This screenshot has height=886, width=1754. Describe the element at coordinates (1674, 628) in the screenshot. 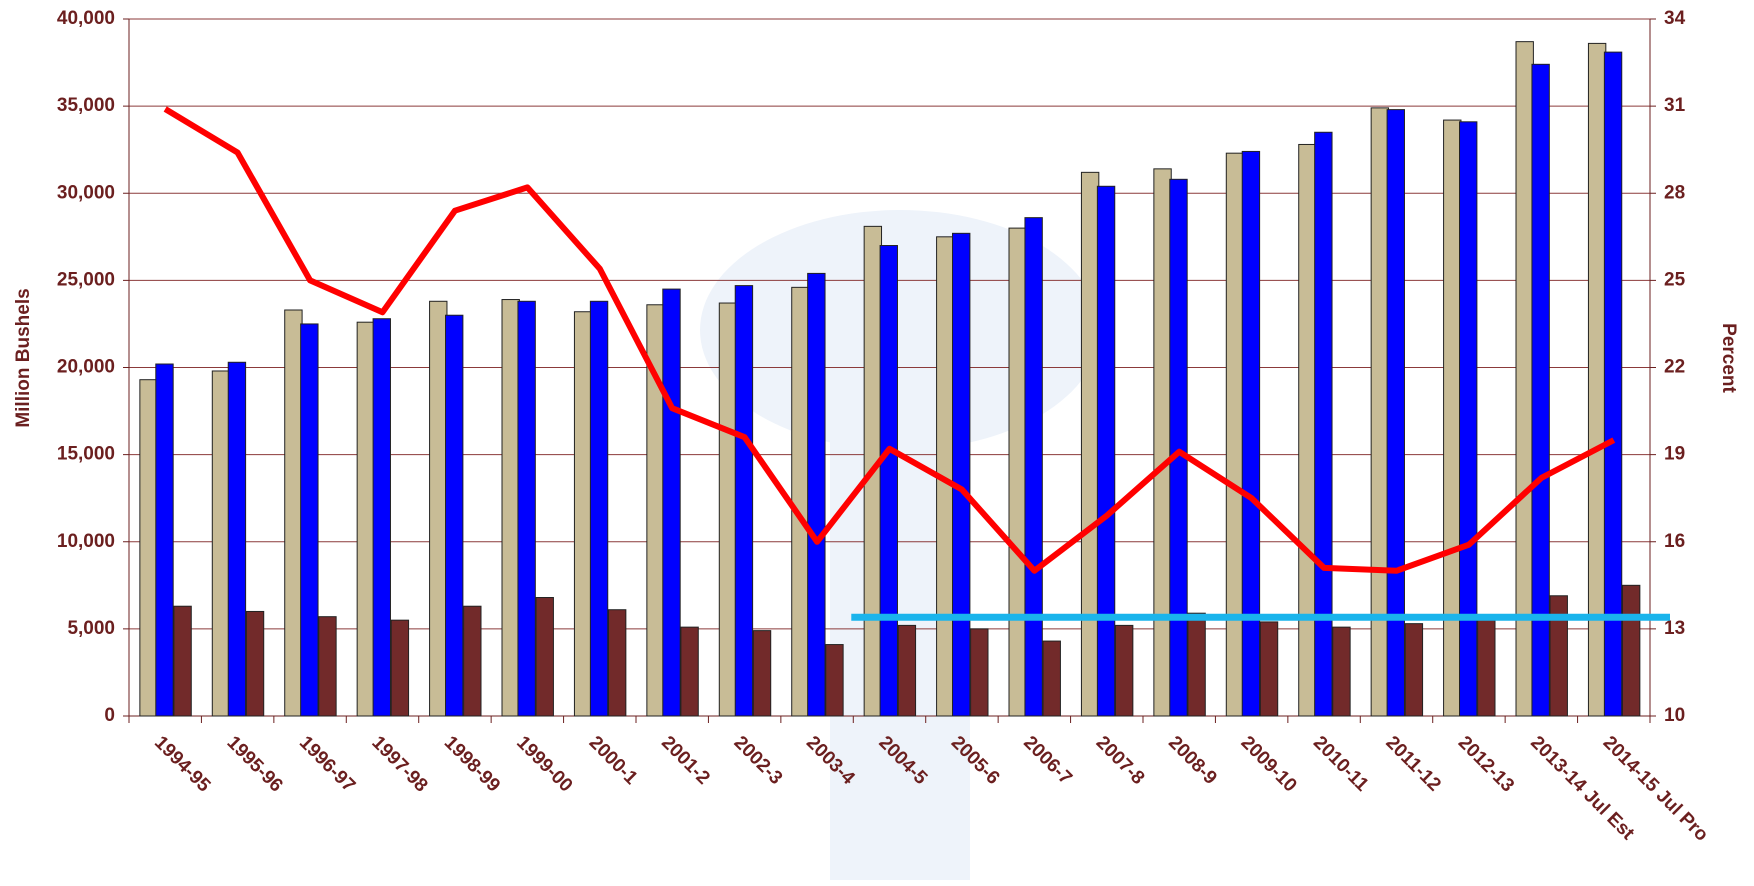

I see `y2-tick-label: 13` at that location.